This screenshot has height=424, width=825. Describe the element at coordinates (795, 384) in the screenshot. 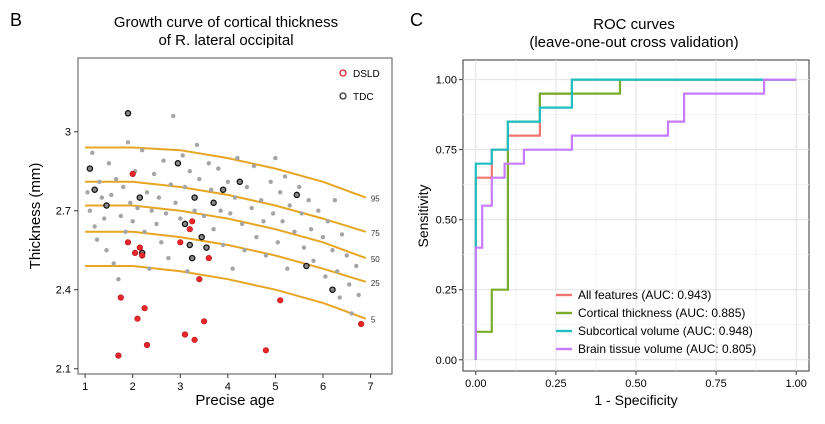

I see `c-x-tick-label-4: 1.00` at that location.